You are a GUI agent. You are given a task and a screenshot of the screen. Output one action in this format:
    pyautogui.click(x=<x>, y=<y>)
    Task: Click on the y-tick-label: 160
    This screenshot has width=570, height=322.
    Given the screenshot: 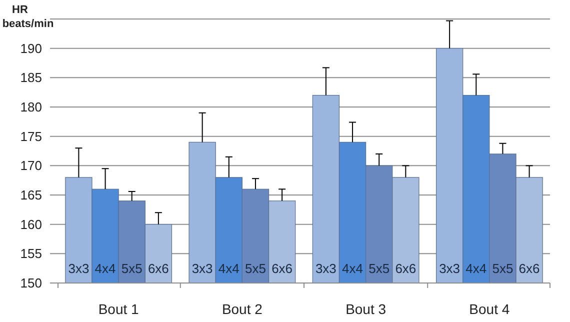 What is the action you would take?
    pyautogui.click(x=31, y=224)
    